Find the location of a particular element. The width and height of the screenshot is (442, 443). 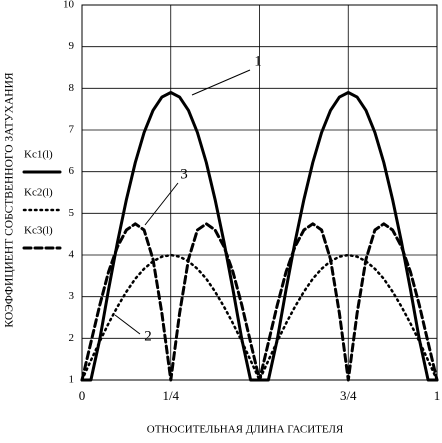

y-tick-label: 8 is located at coordinates (72, 88).